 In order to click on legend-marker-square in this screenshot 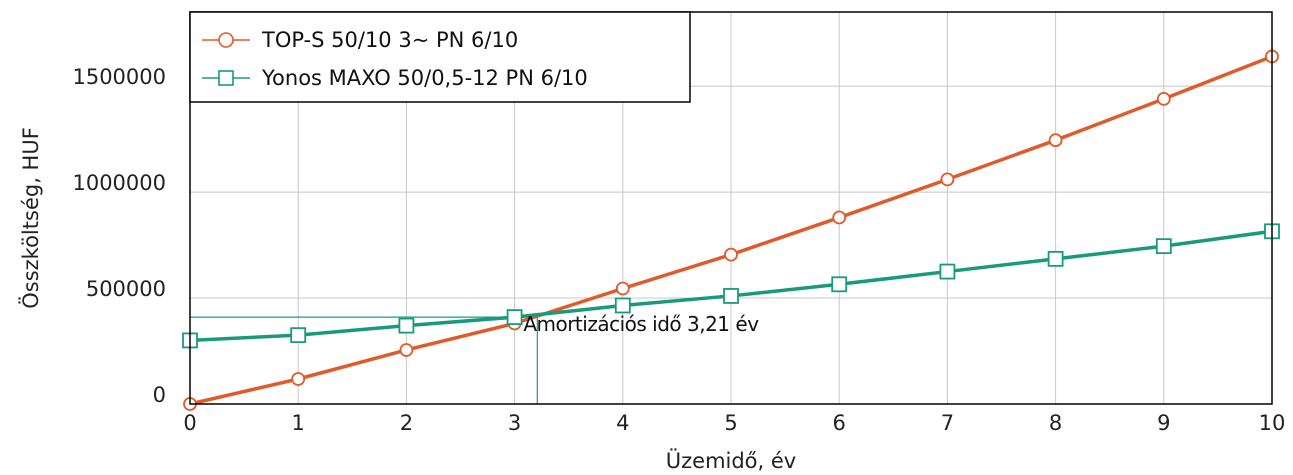, I will do `click(226, 78)`.